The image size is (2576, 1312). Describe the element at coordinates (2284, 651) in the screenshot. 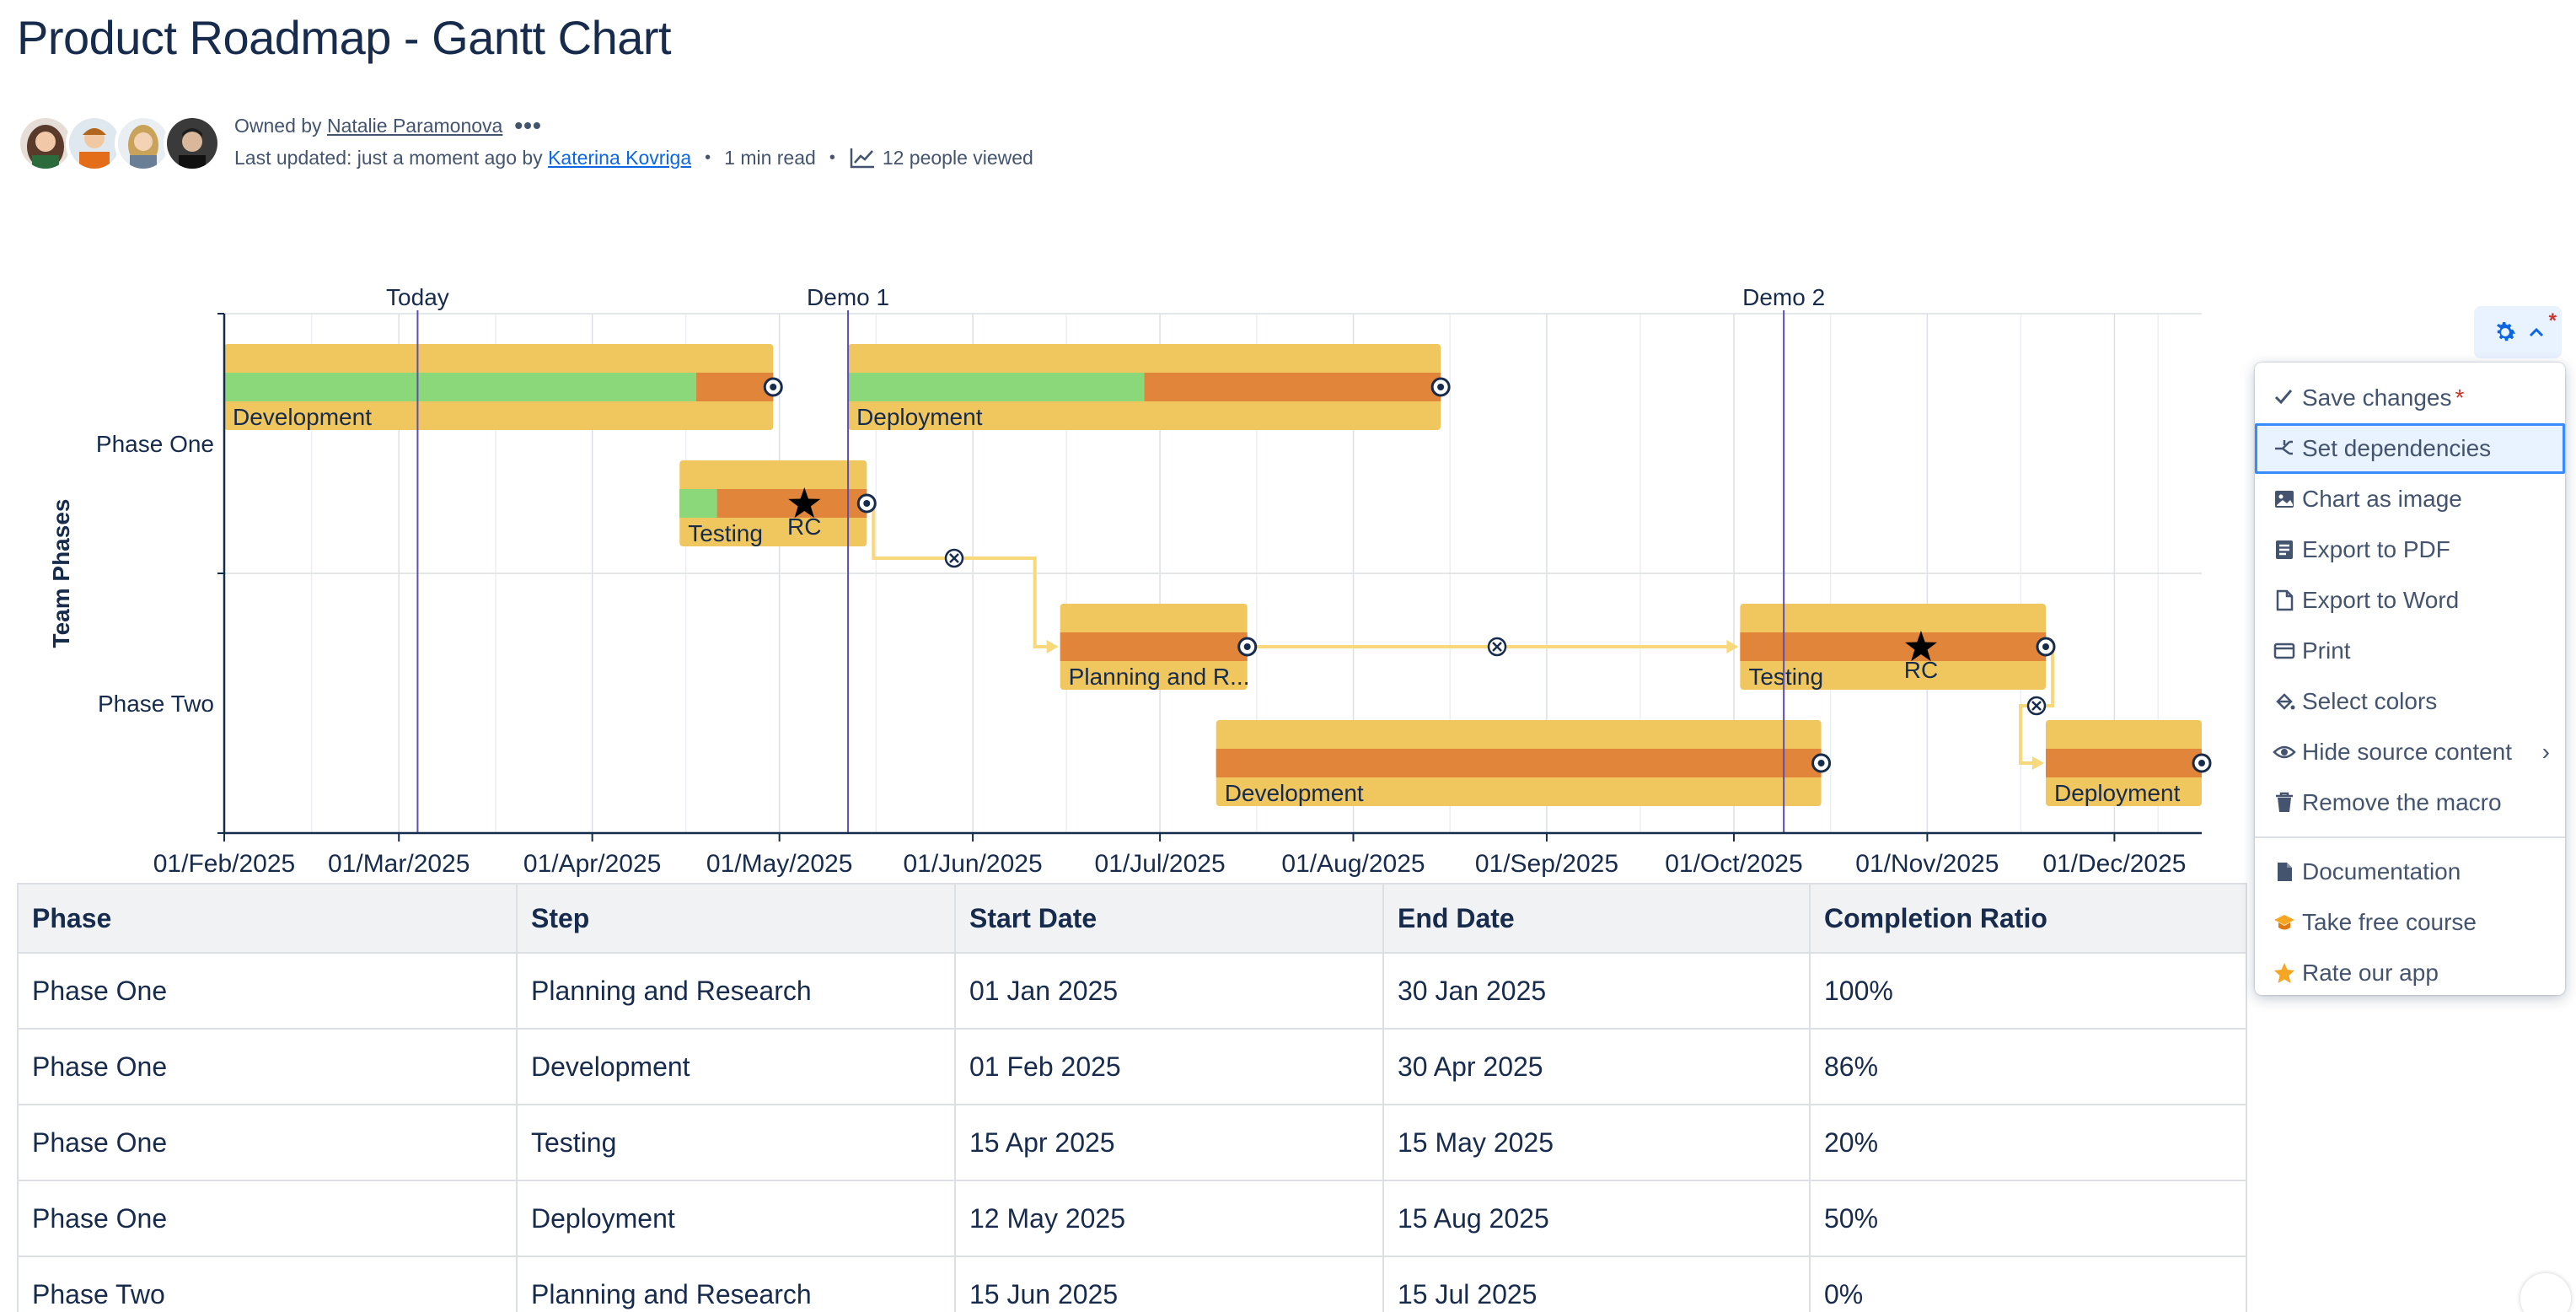

I see `print-icon` at that location.